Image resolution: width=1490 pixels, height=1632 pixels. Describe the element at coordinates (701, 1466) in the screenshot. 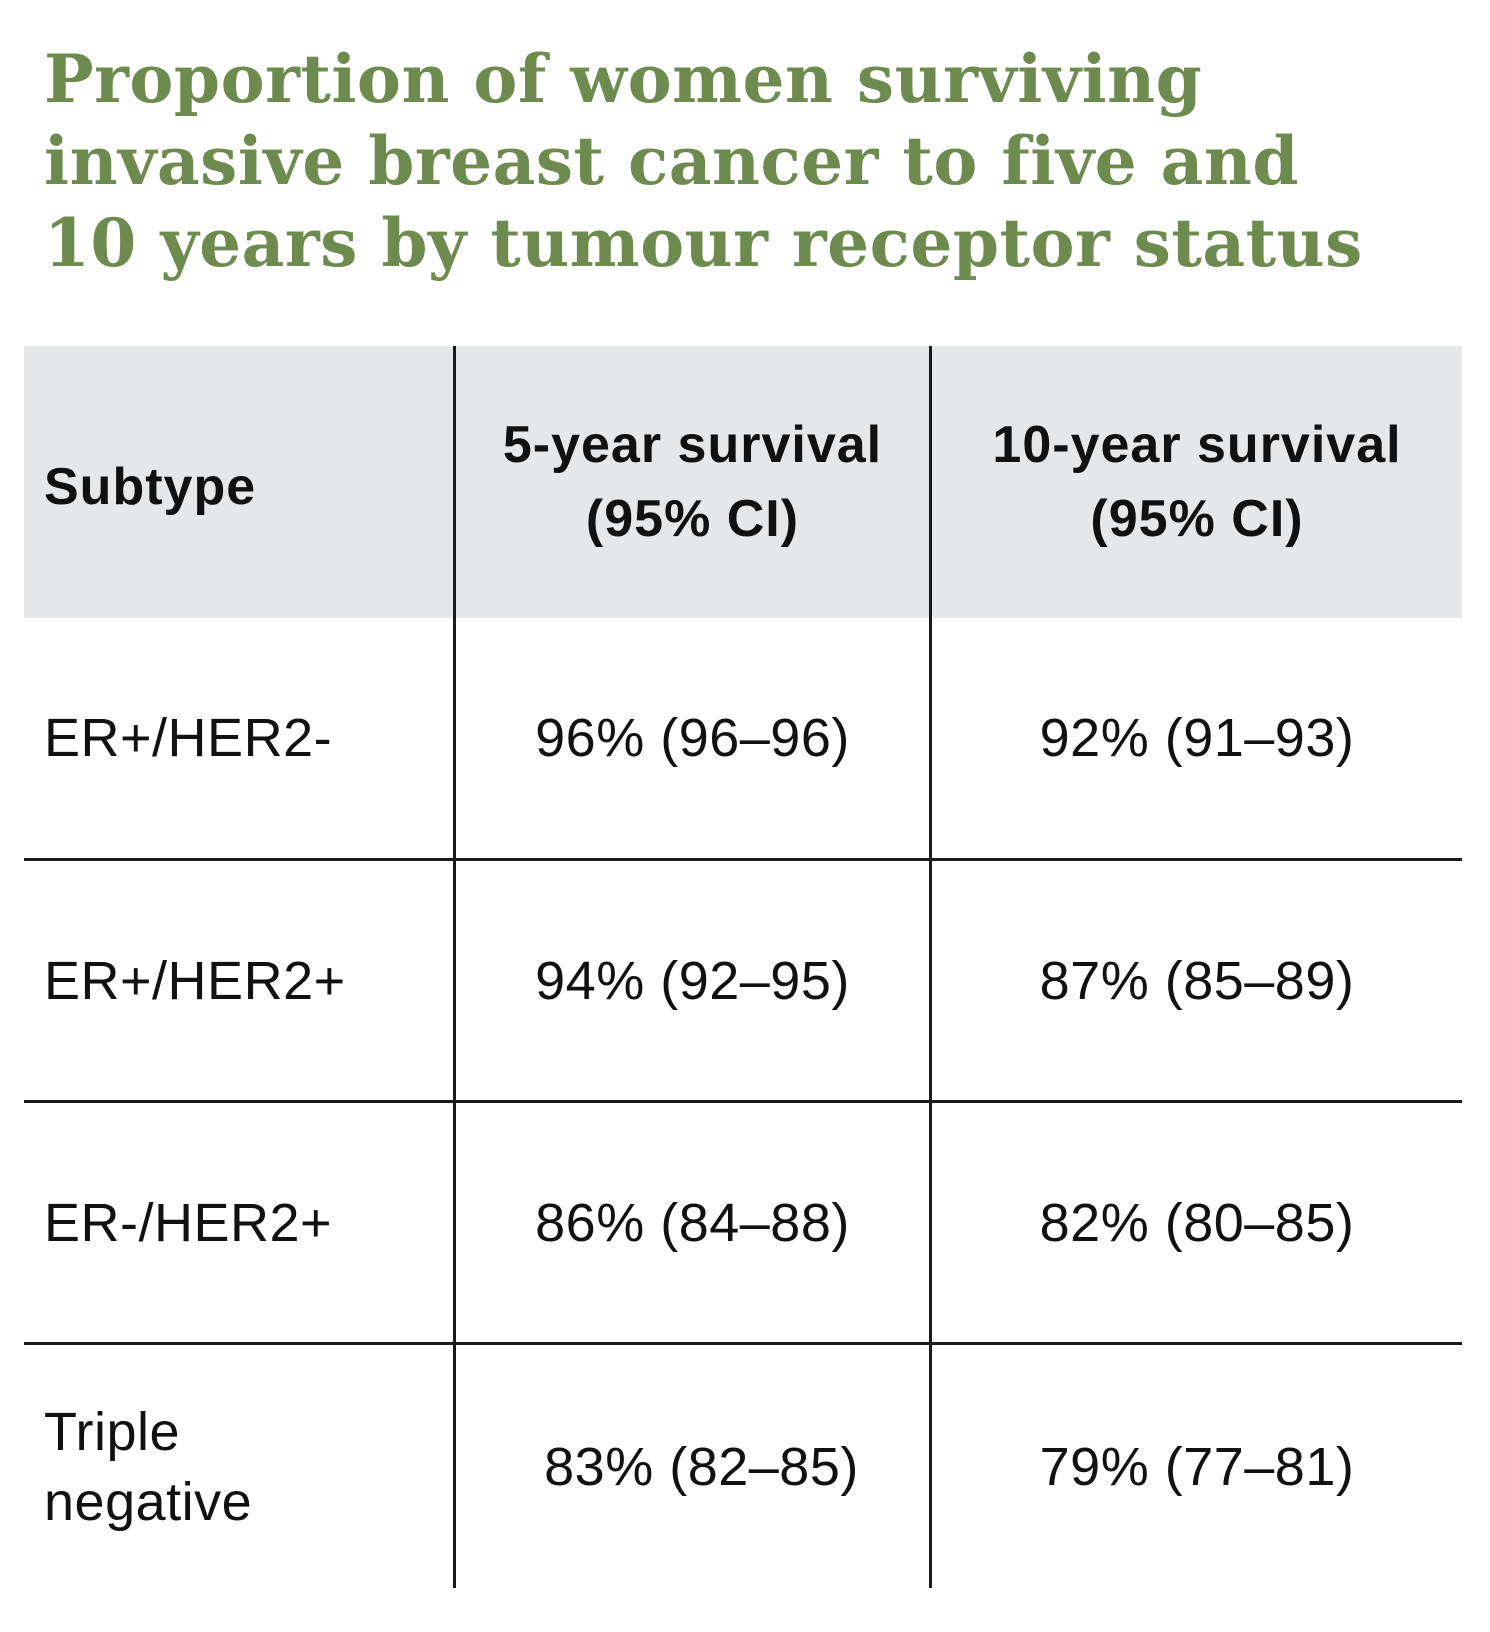

I see `five-year-value: 83% (82–85)` at that location.